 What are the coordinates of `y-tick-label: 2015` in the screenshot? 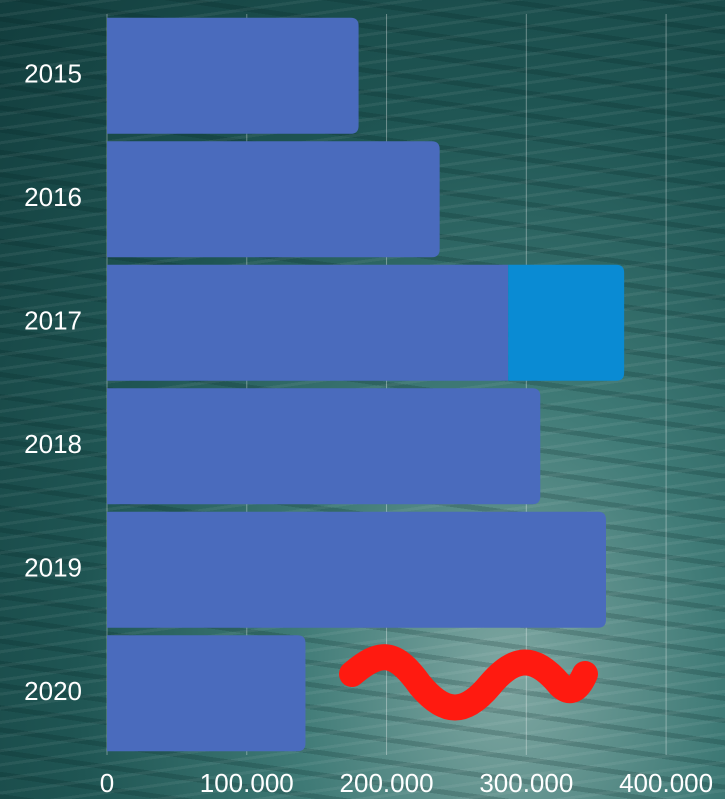 It's located at (53, 74).